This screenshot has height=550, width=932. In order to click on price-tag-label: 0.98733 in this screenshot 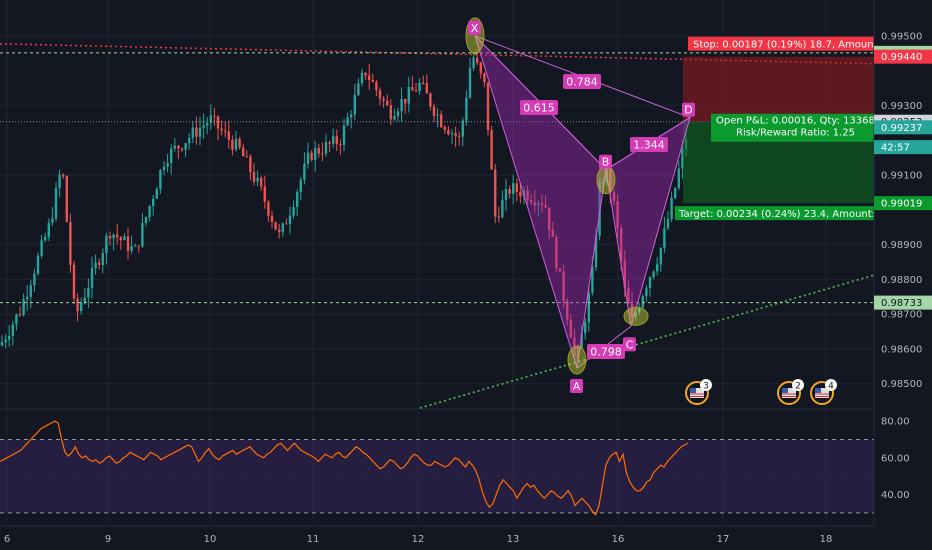, I will do `click(901, 303)`.